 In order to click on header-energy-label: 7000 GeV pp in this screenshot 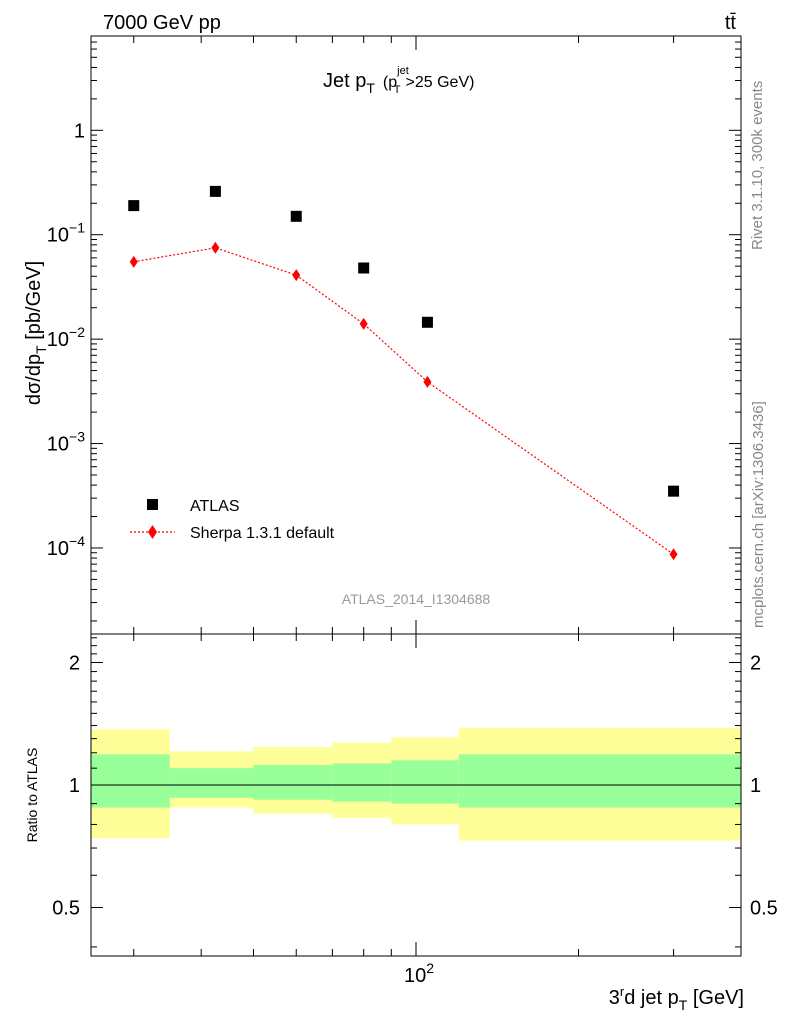, I will do `click(162, 23)`.